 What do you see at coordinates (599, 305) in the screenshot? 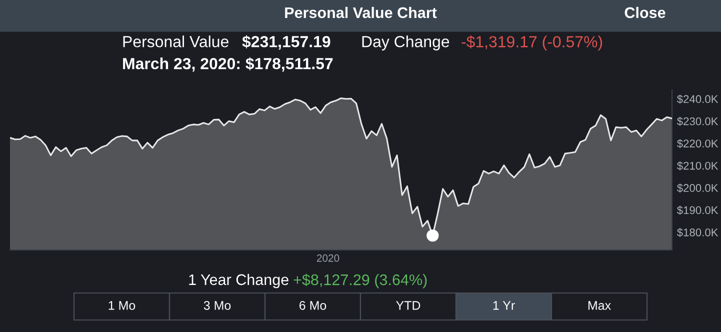
I see `text: Max` at bounding box center [599, 305].